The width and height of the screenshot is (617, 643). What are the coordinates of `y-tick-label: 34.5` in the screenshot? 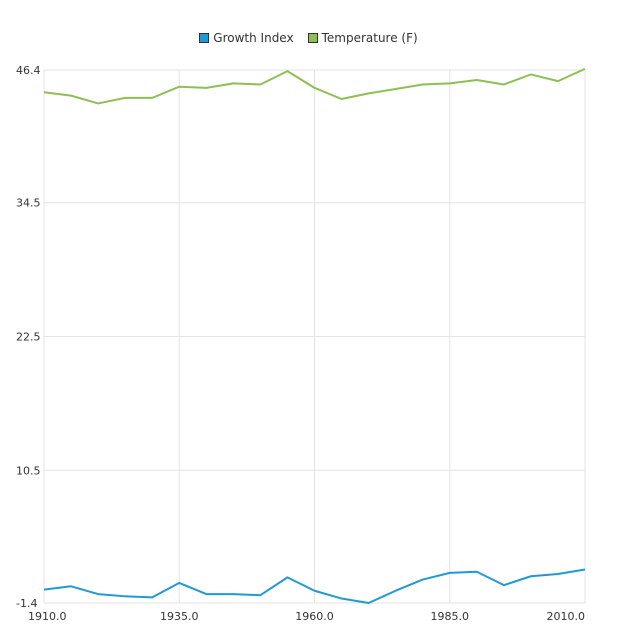 It's located at (28, 203).